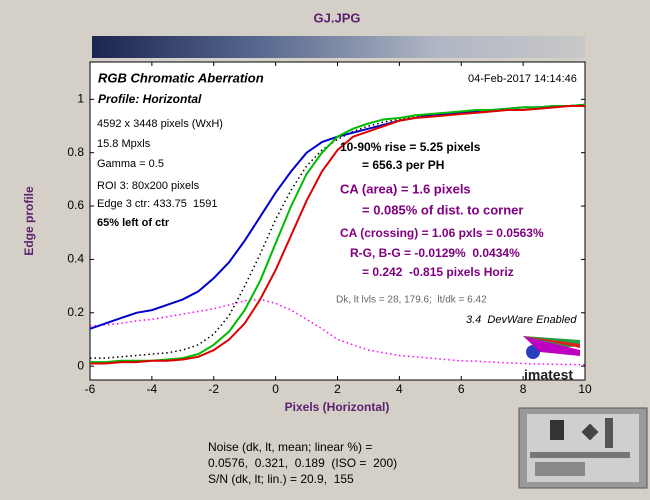  I want to click on y-tick-label: 0.2, so click(75, 312).